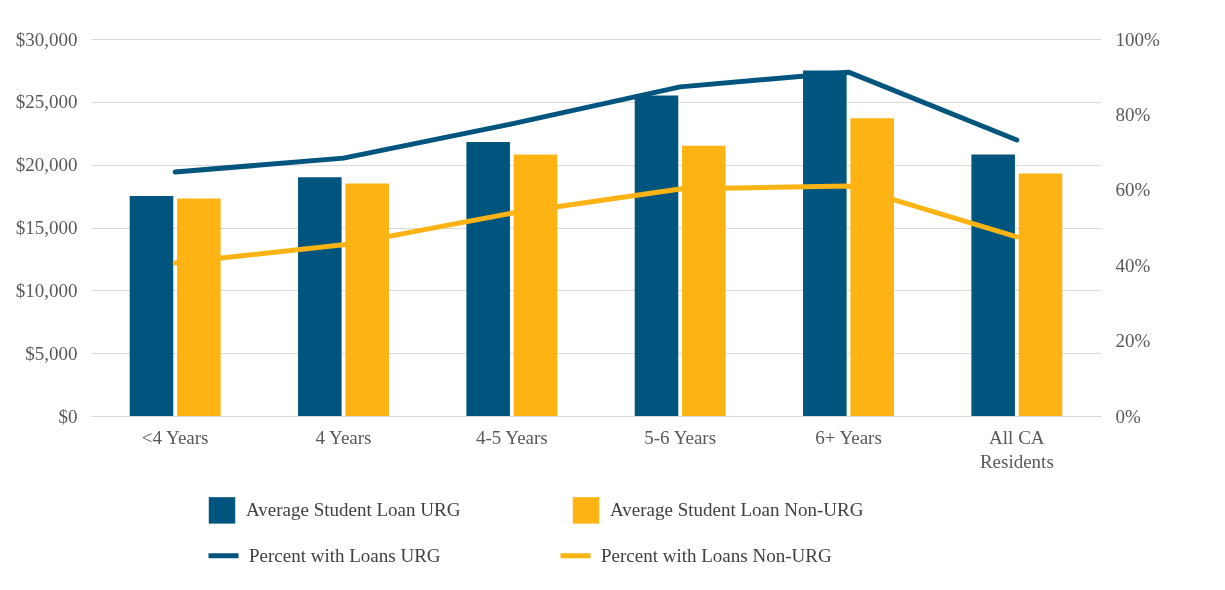 This screenshot has width=1225, height=590. What do you see at coordinates (353, 510) in the screenshot?
I see `legend-label: Average Student Loan URG` at bounding box center [353, 510].